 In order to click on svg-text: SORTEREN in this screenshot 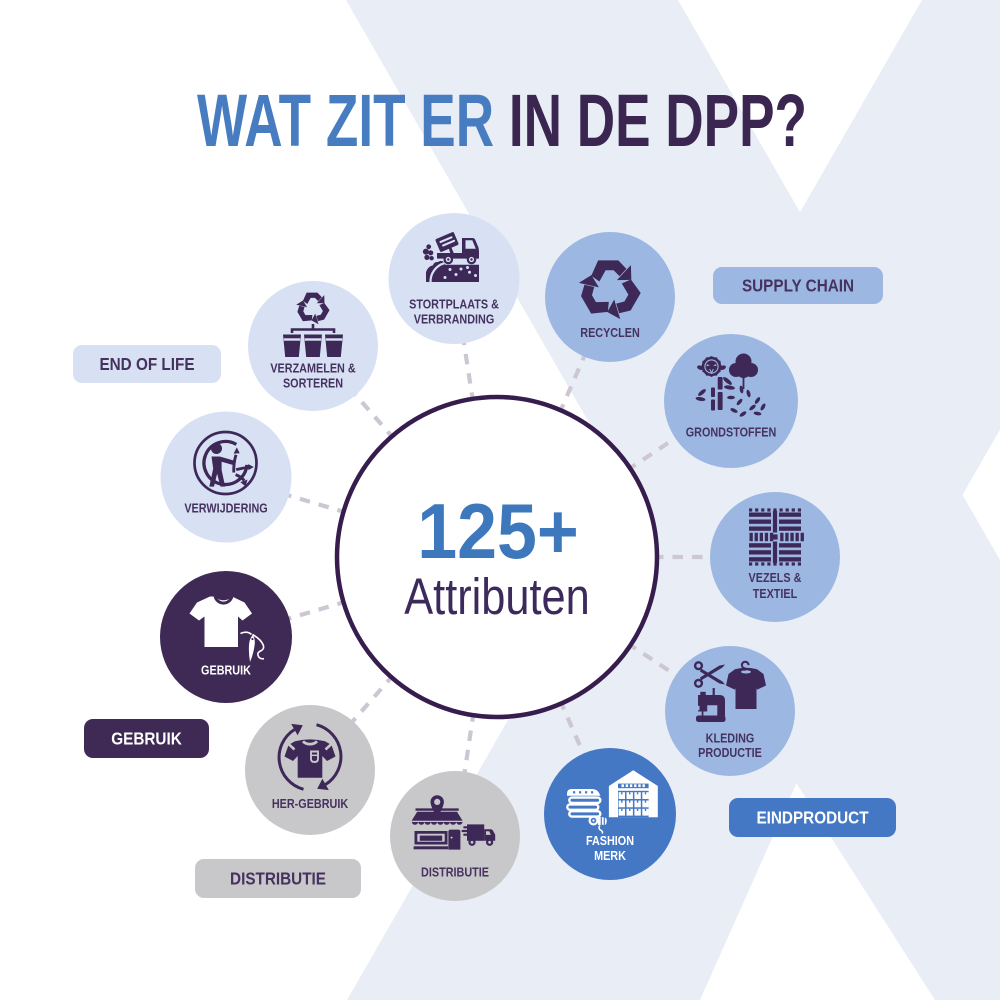, I will do `click(313, 382)`.